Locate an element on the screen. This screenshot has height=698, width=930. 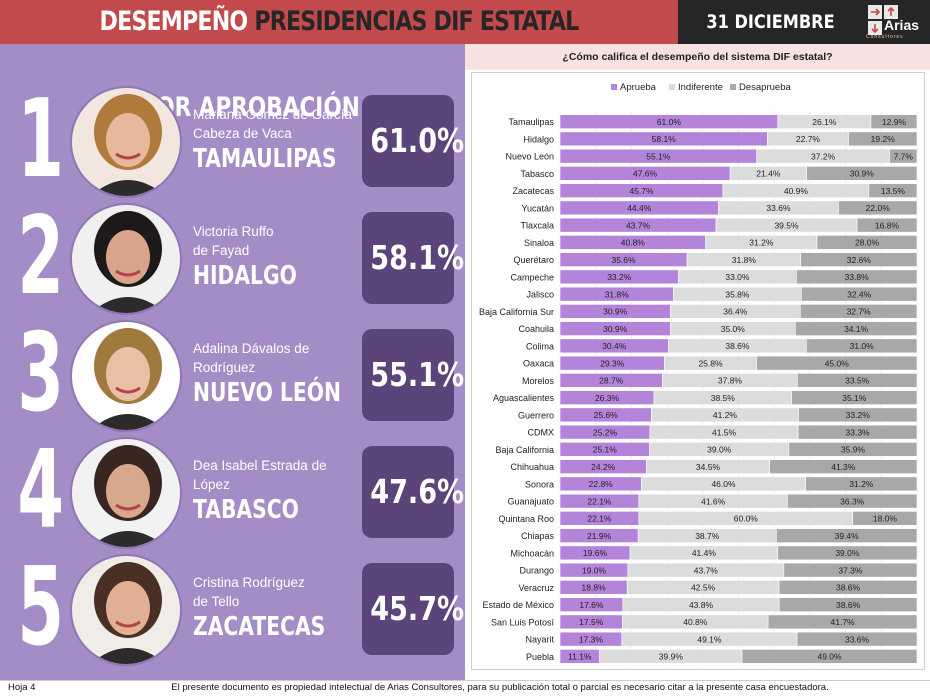
candidate-name: Cristina Rodríguez de Tello is located at coordinates (278, 592).